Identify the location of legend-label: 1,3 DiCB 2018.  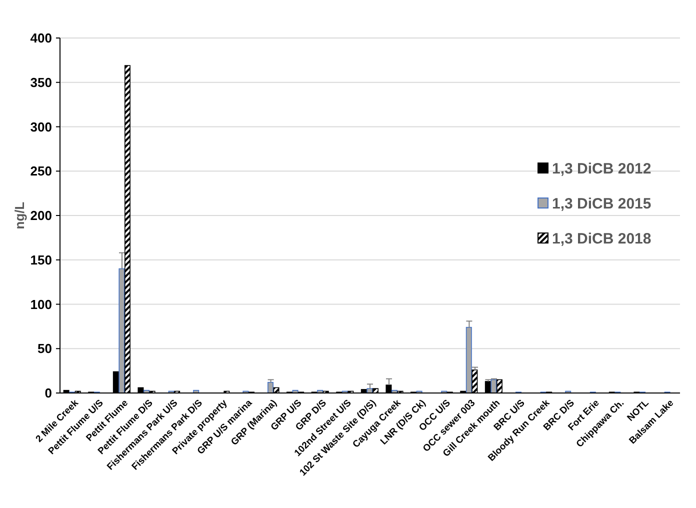
(602, 239).